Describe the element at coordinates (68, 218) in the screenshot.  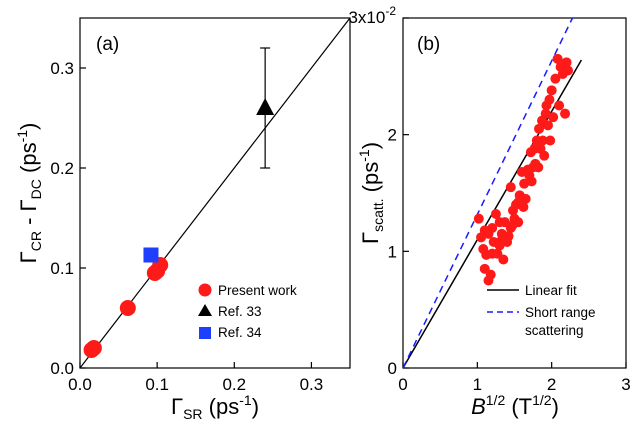
I see `panel-a-y-axis: 0.0 0.1 0.2 0.3` at that location.